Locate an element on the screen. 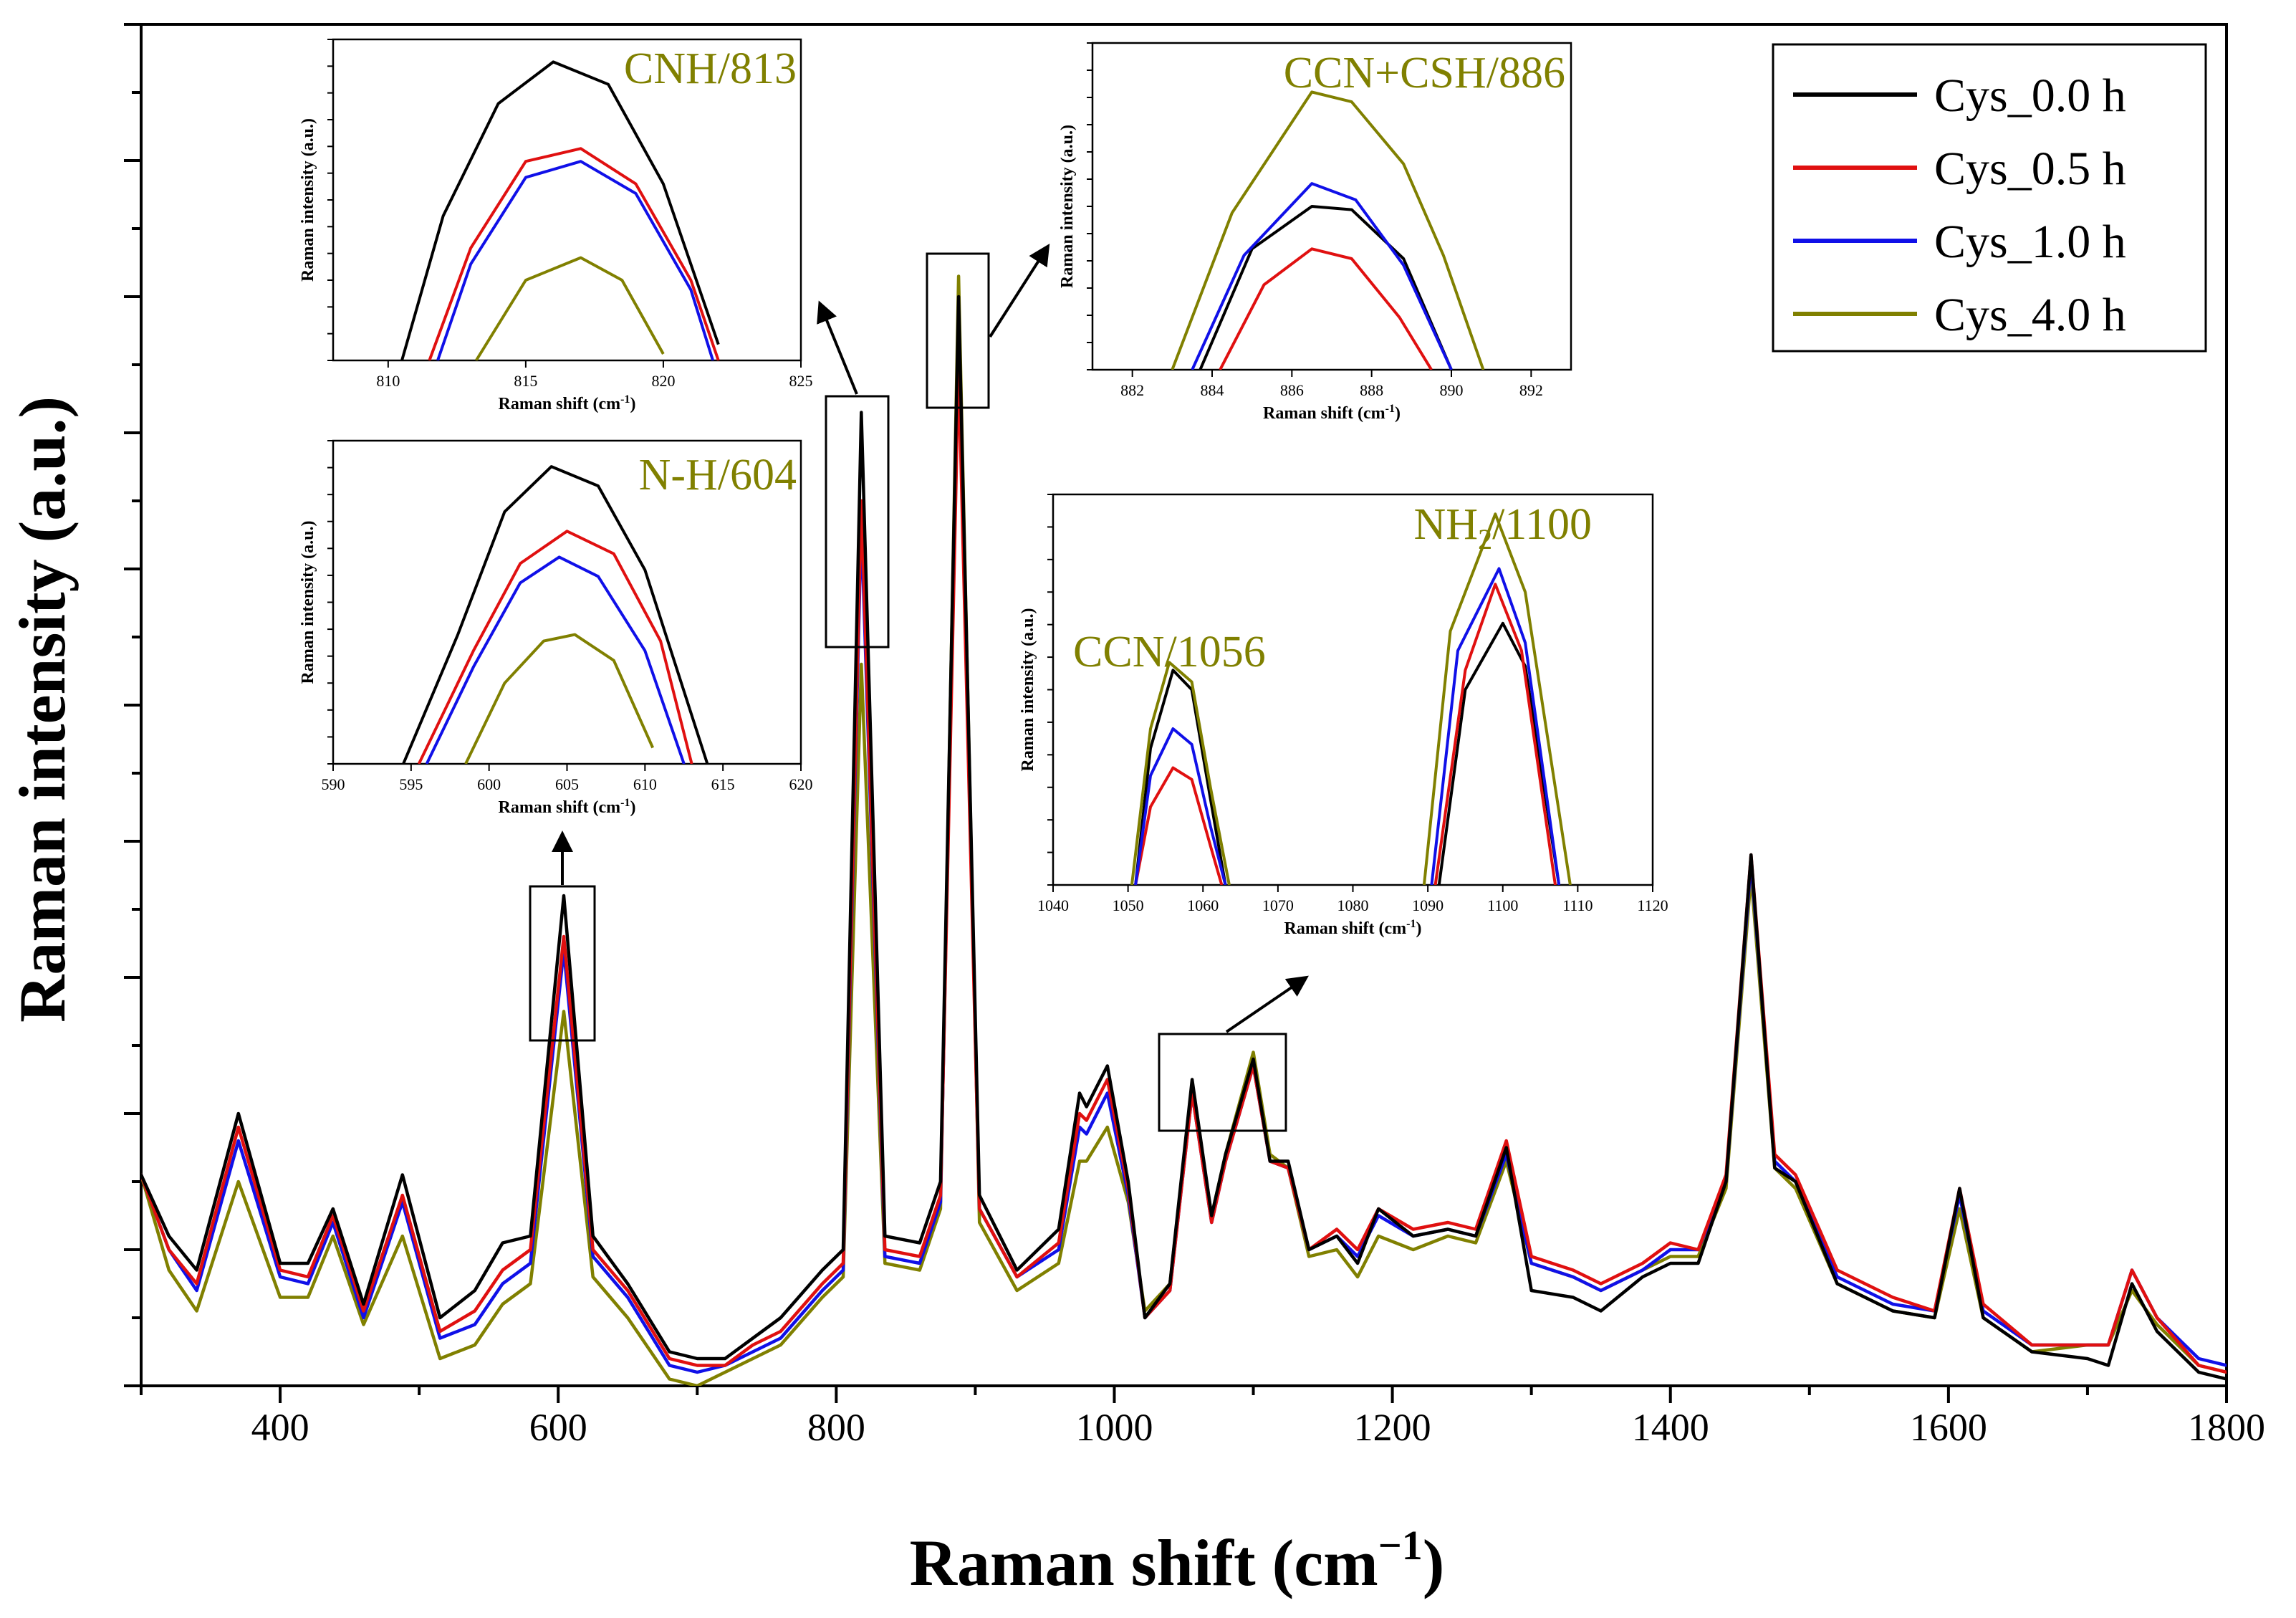 The height and width of the screenshot is (1618, 2296). x-axis-label-sup: −1 is located at coordinates (1401, 1545).